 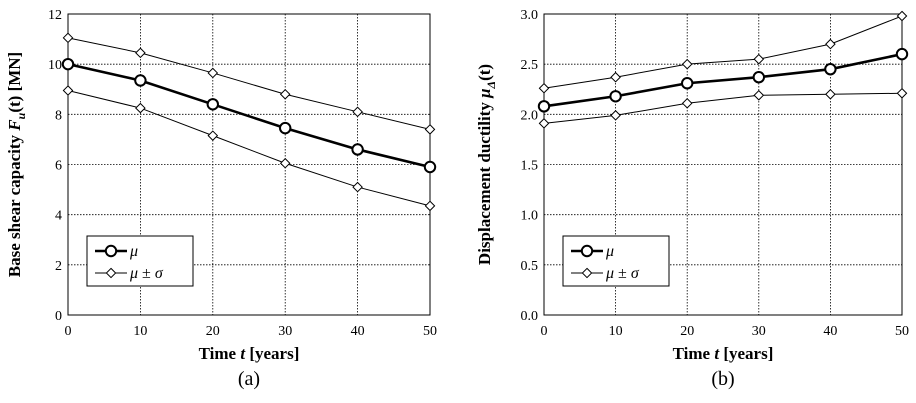 I want to click on y-axis-title: Base shear capacity Fu(t) [MN], so click(x=16, y=164).